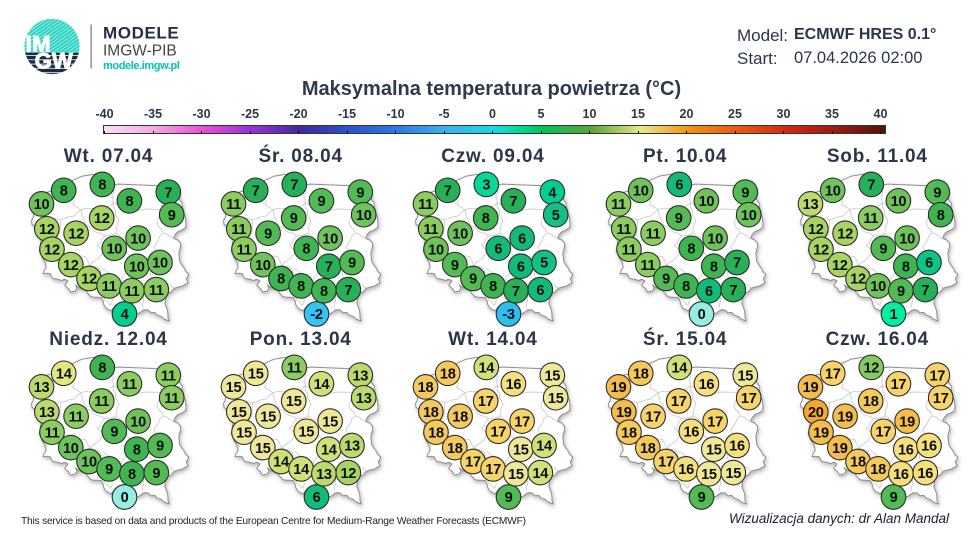 Image resolution: width=975 pixels, height=551 pixels. What do you see at coordinates (816, 413) in the screenshot?
I see `svg-text: 20` at bounding box center [816, 413].